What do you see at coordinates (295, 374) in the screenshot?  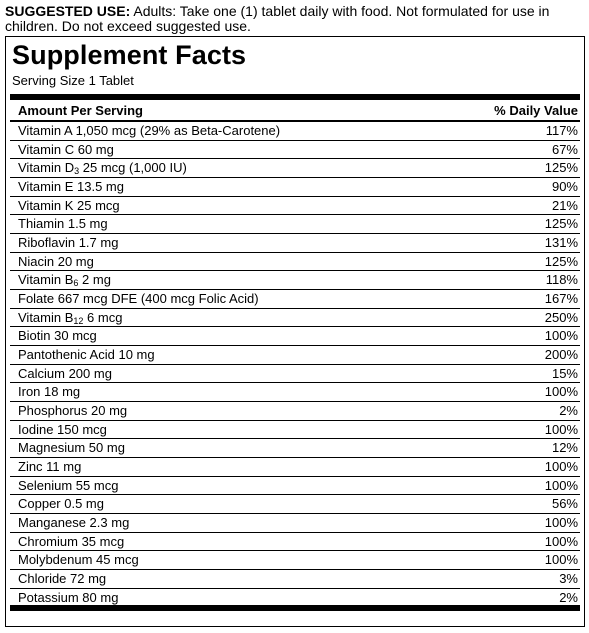 I see `nutrient-row: Calcium 200 mg 15%` at bounding box center [295, 374].